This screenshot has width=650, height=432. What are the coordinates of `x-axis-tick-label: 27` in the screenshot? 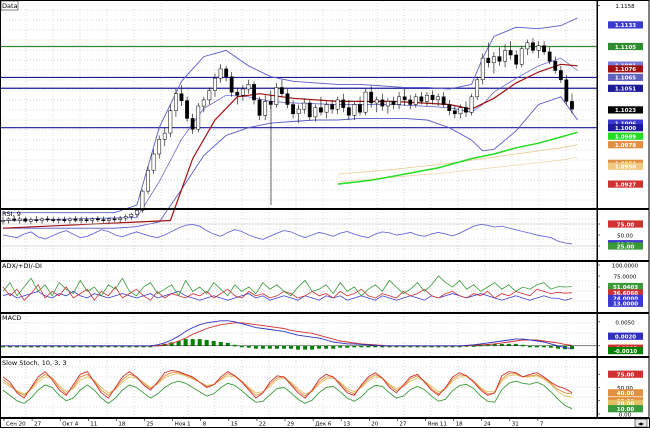 It's located at (37, 425).